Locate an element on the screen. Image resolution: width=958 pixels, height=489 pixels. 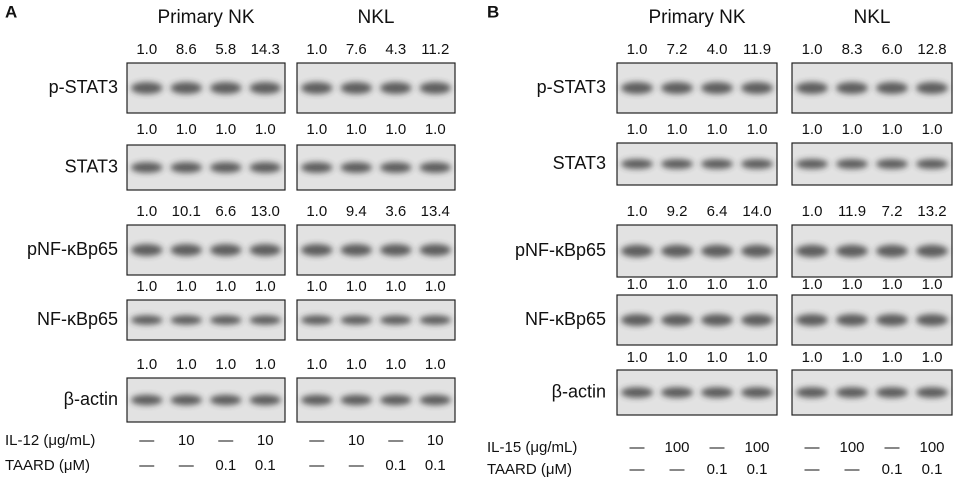
quant-value: 6.0 is located at coordinates (892, 49).